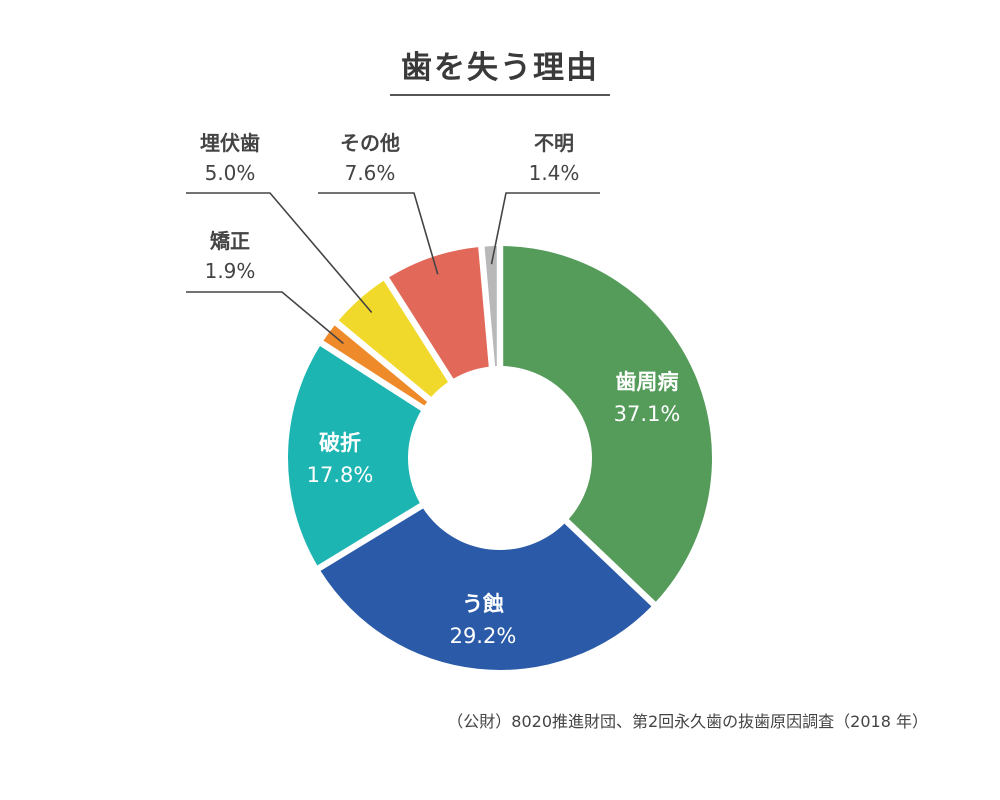 This screenshot has height=800, width=1000. Describe the element at coordinates (647, 382) in the screenshot. I see `slice-label-0: 歯周病` at that location.